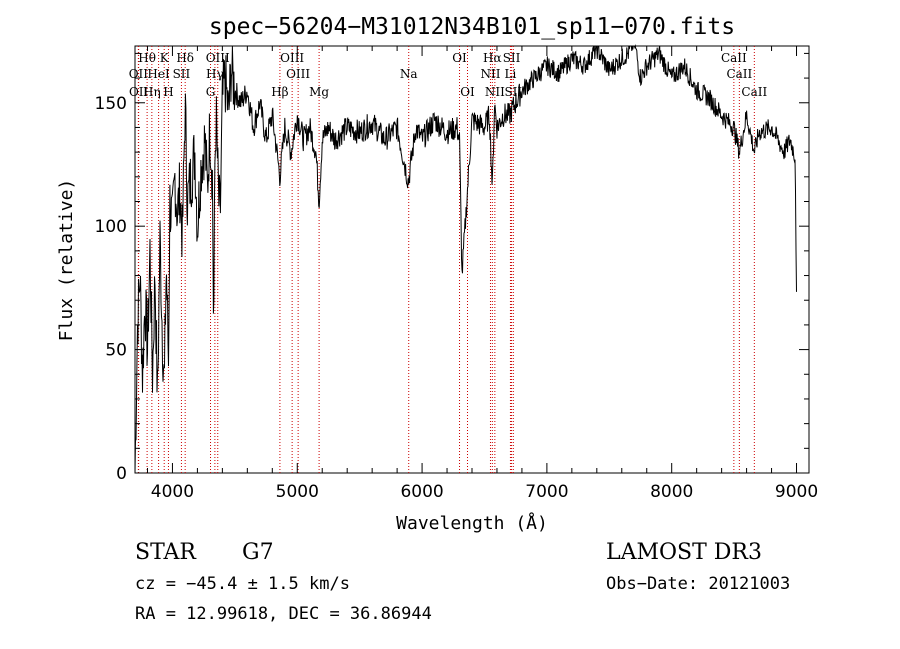 The height and width of the screenshot is (649, 900). What do you see at coordinates (472, 27) in the screenshot?
I see `chart-title: spec−56204−M31012N34B101_sp11−070.fits` at bounding box center [472, 27].